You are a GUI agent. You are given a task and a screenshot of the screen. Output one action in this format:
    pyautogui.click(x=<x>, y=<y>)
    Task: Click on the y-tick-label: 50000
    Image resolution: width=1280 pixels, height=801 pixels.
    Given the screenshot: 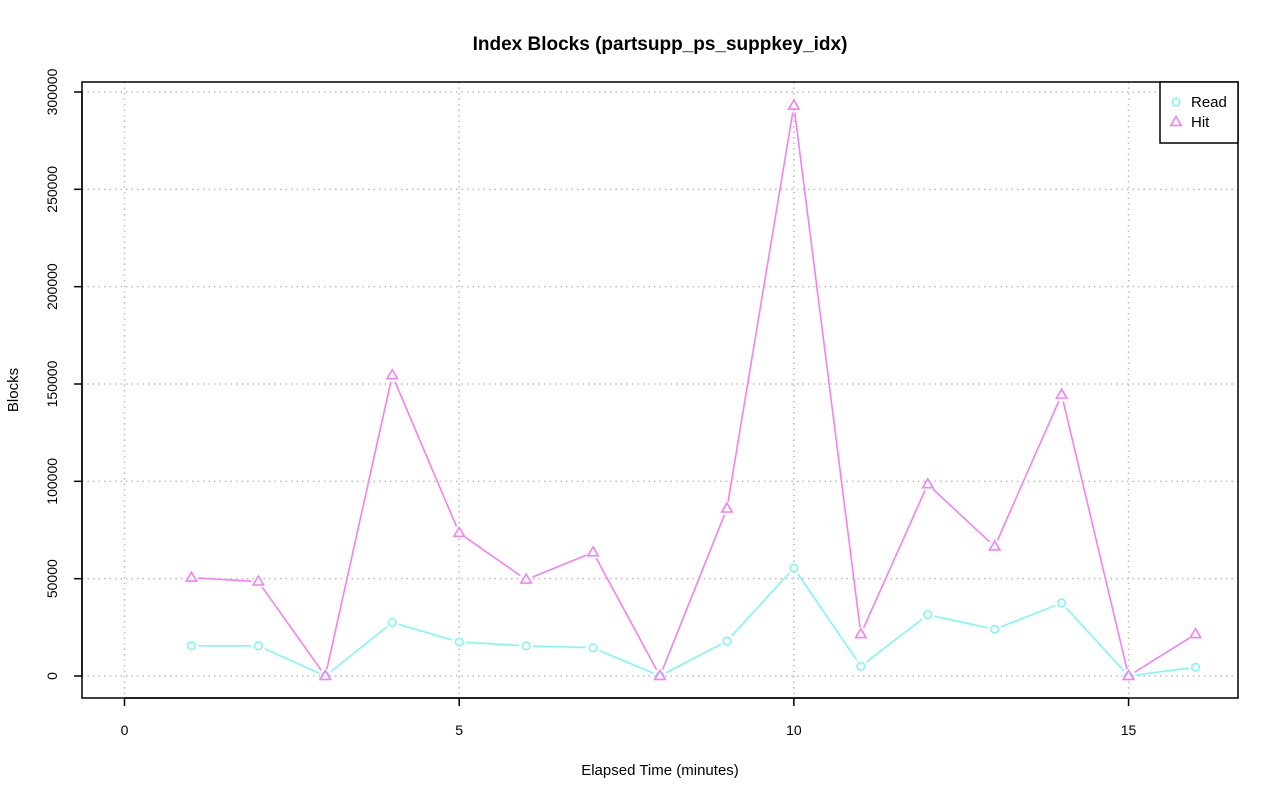 What is the action you would take?
    pyautogui.click(x=52, y=578)
    